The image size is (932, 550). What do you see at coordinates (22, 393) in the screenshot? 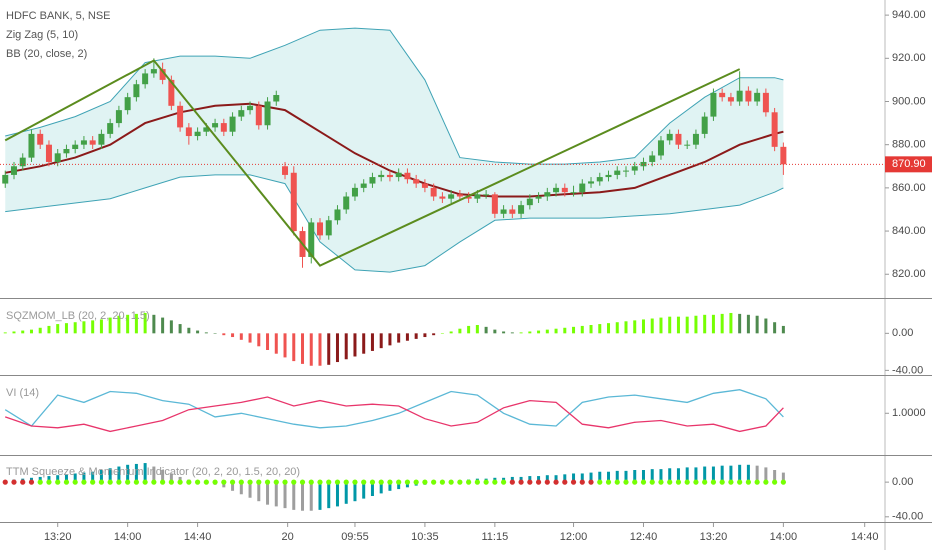
I see `pane-title: VI (14)` at bounding box center [22, 393].